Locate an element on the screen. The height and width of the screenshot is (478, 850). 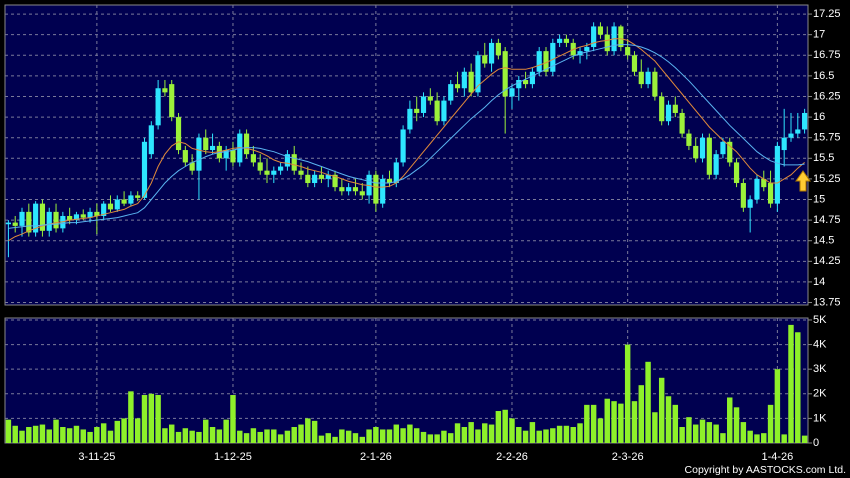
y-tick-label: 13.75 is located at coordinates (827, 302).